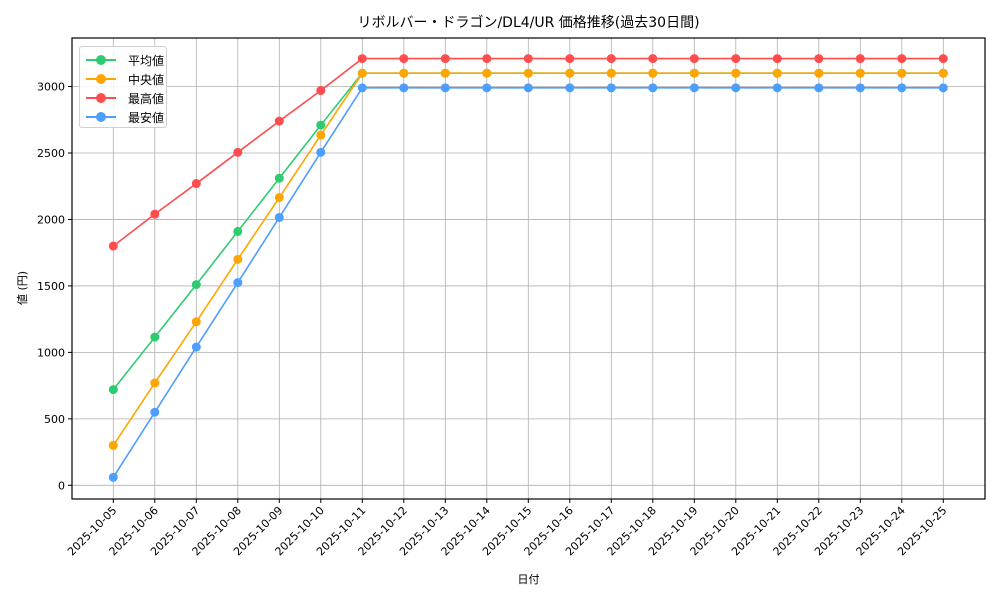 The image size is (1000, 600). I want to click on x-axis-label: 日付, so click(528, 579).